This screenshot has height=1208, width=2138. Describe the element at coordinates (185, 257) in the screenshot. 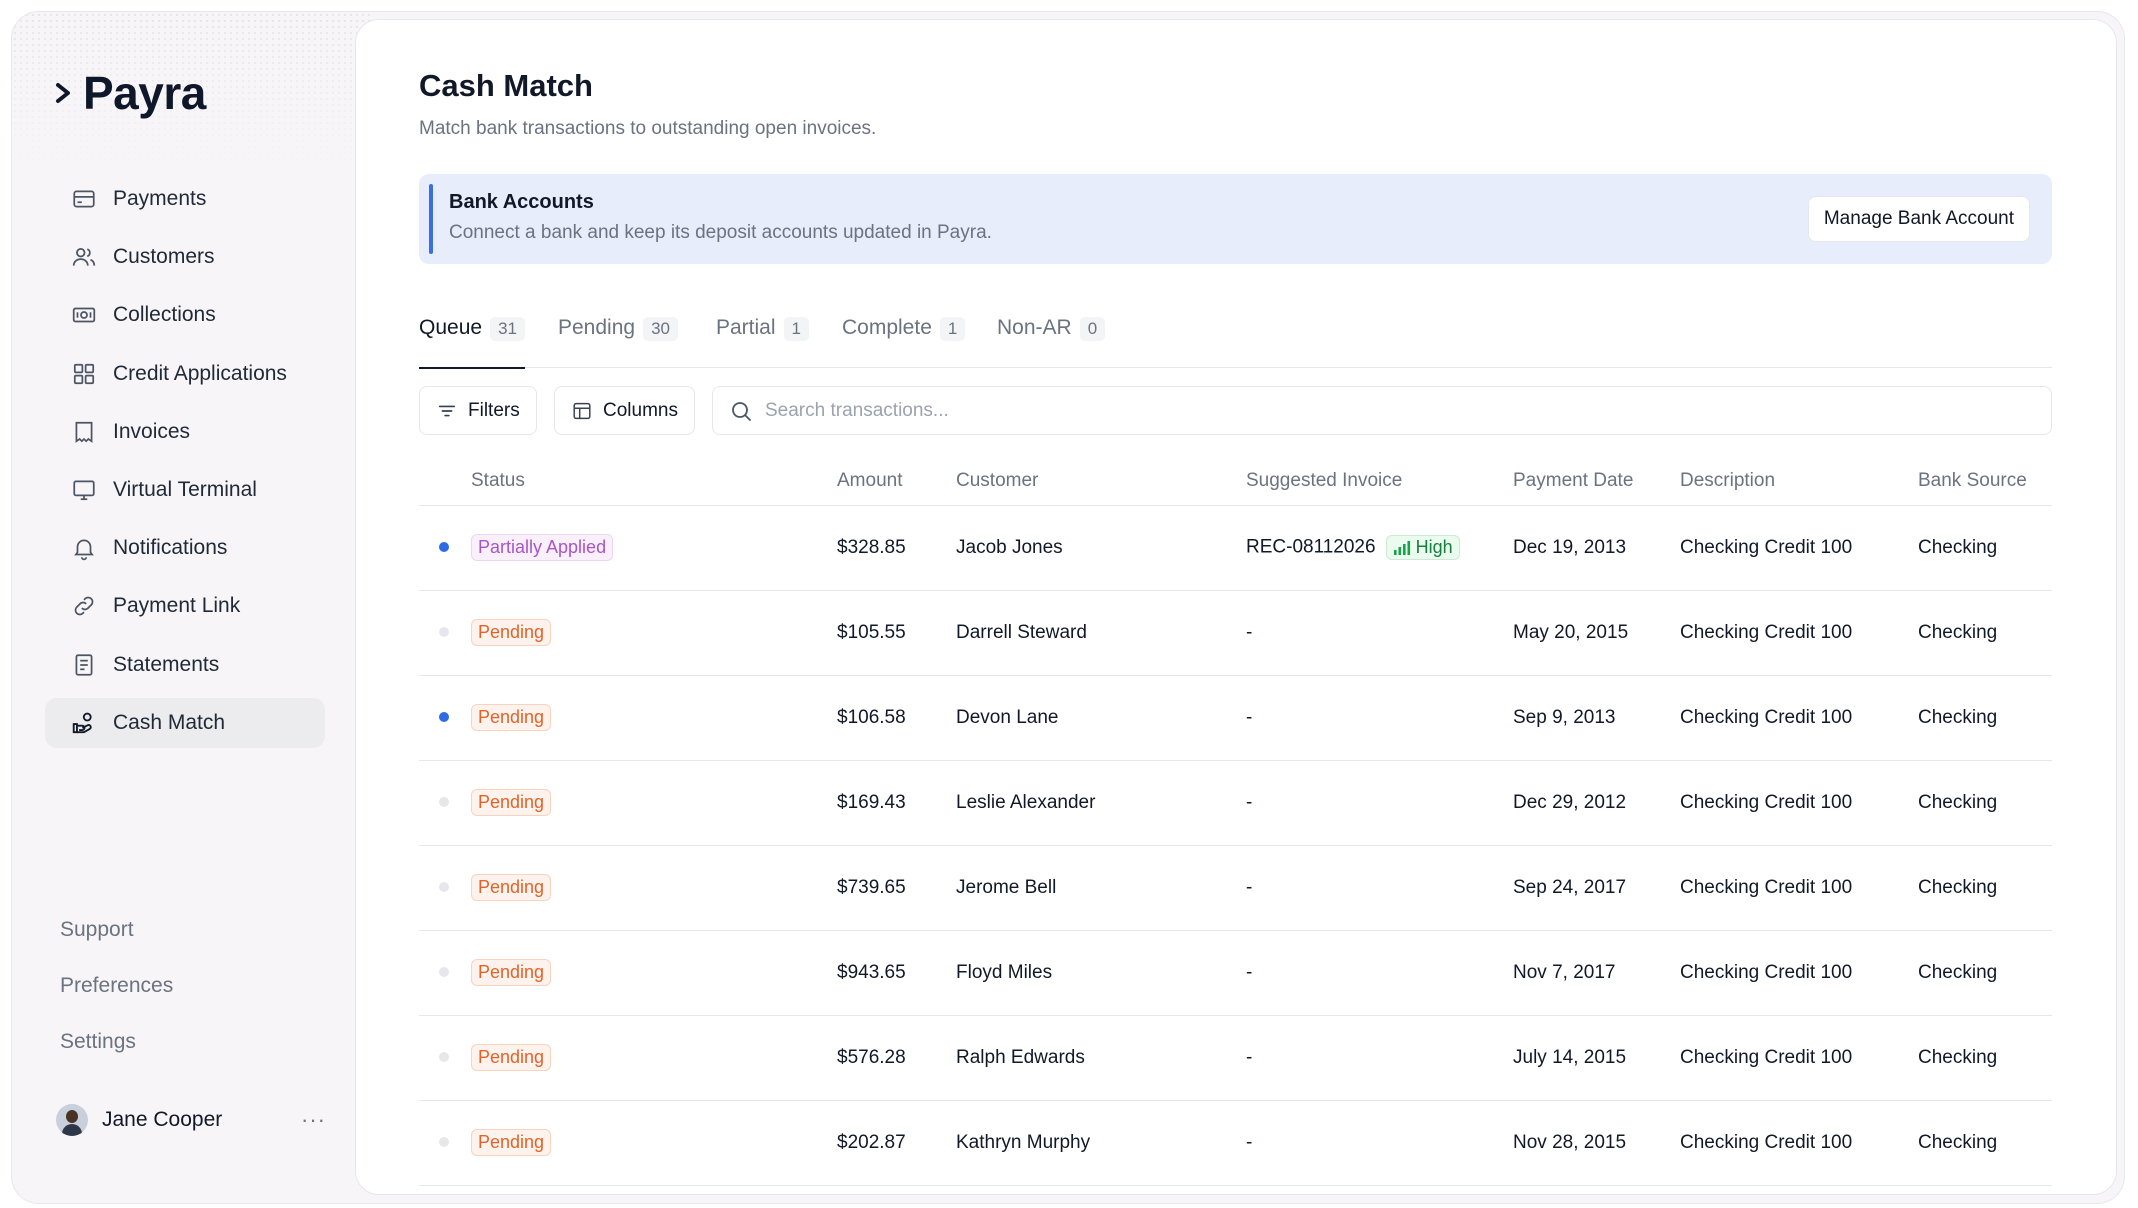

I see `sidebar-item-customers: Customers` at that location.